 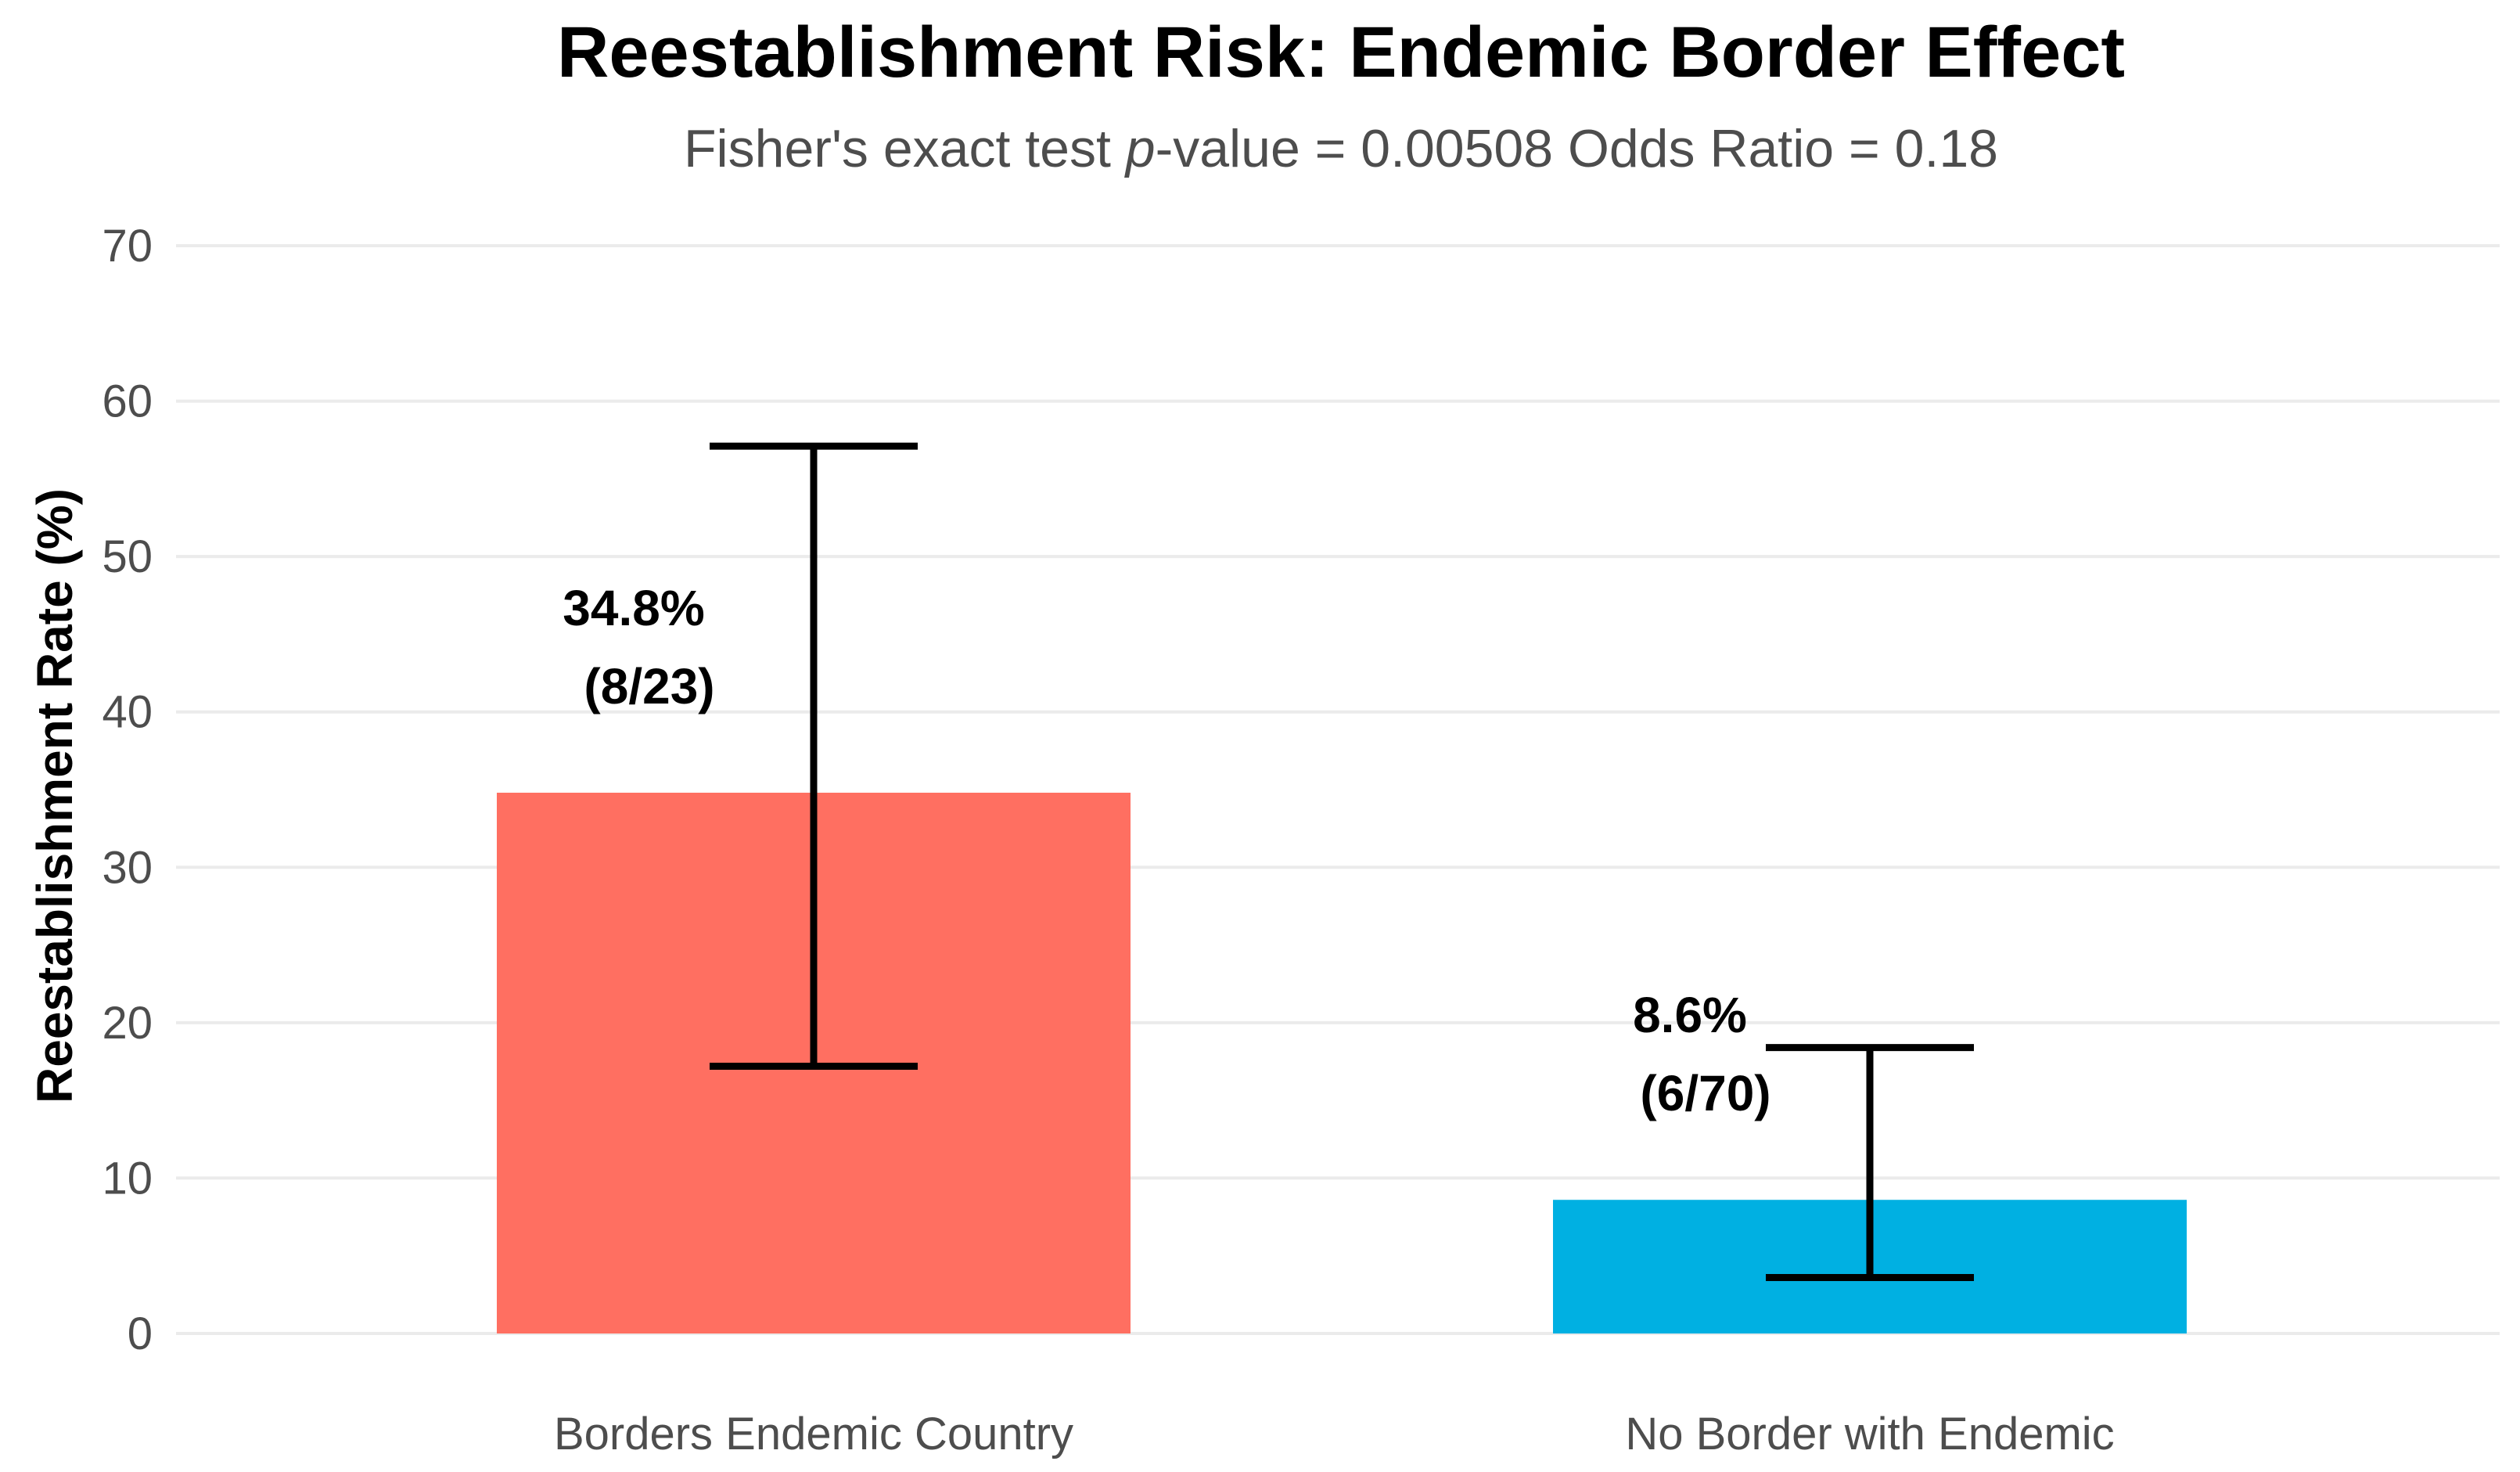 What do you see at coordinates (1140, 148) in the screenshot?
I see `subtitle-p-italic: p` at bounding box center [1140, 148].